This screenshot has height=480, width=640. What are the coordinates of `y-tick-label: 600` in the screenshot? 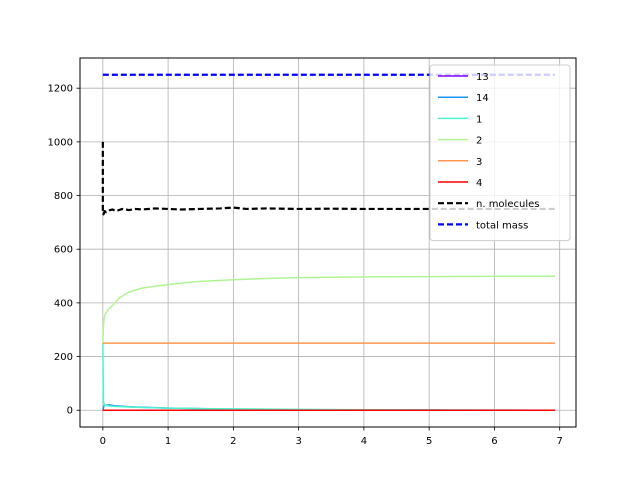 It's located at (63, 250).